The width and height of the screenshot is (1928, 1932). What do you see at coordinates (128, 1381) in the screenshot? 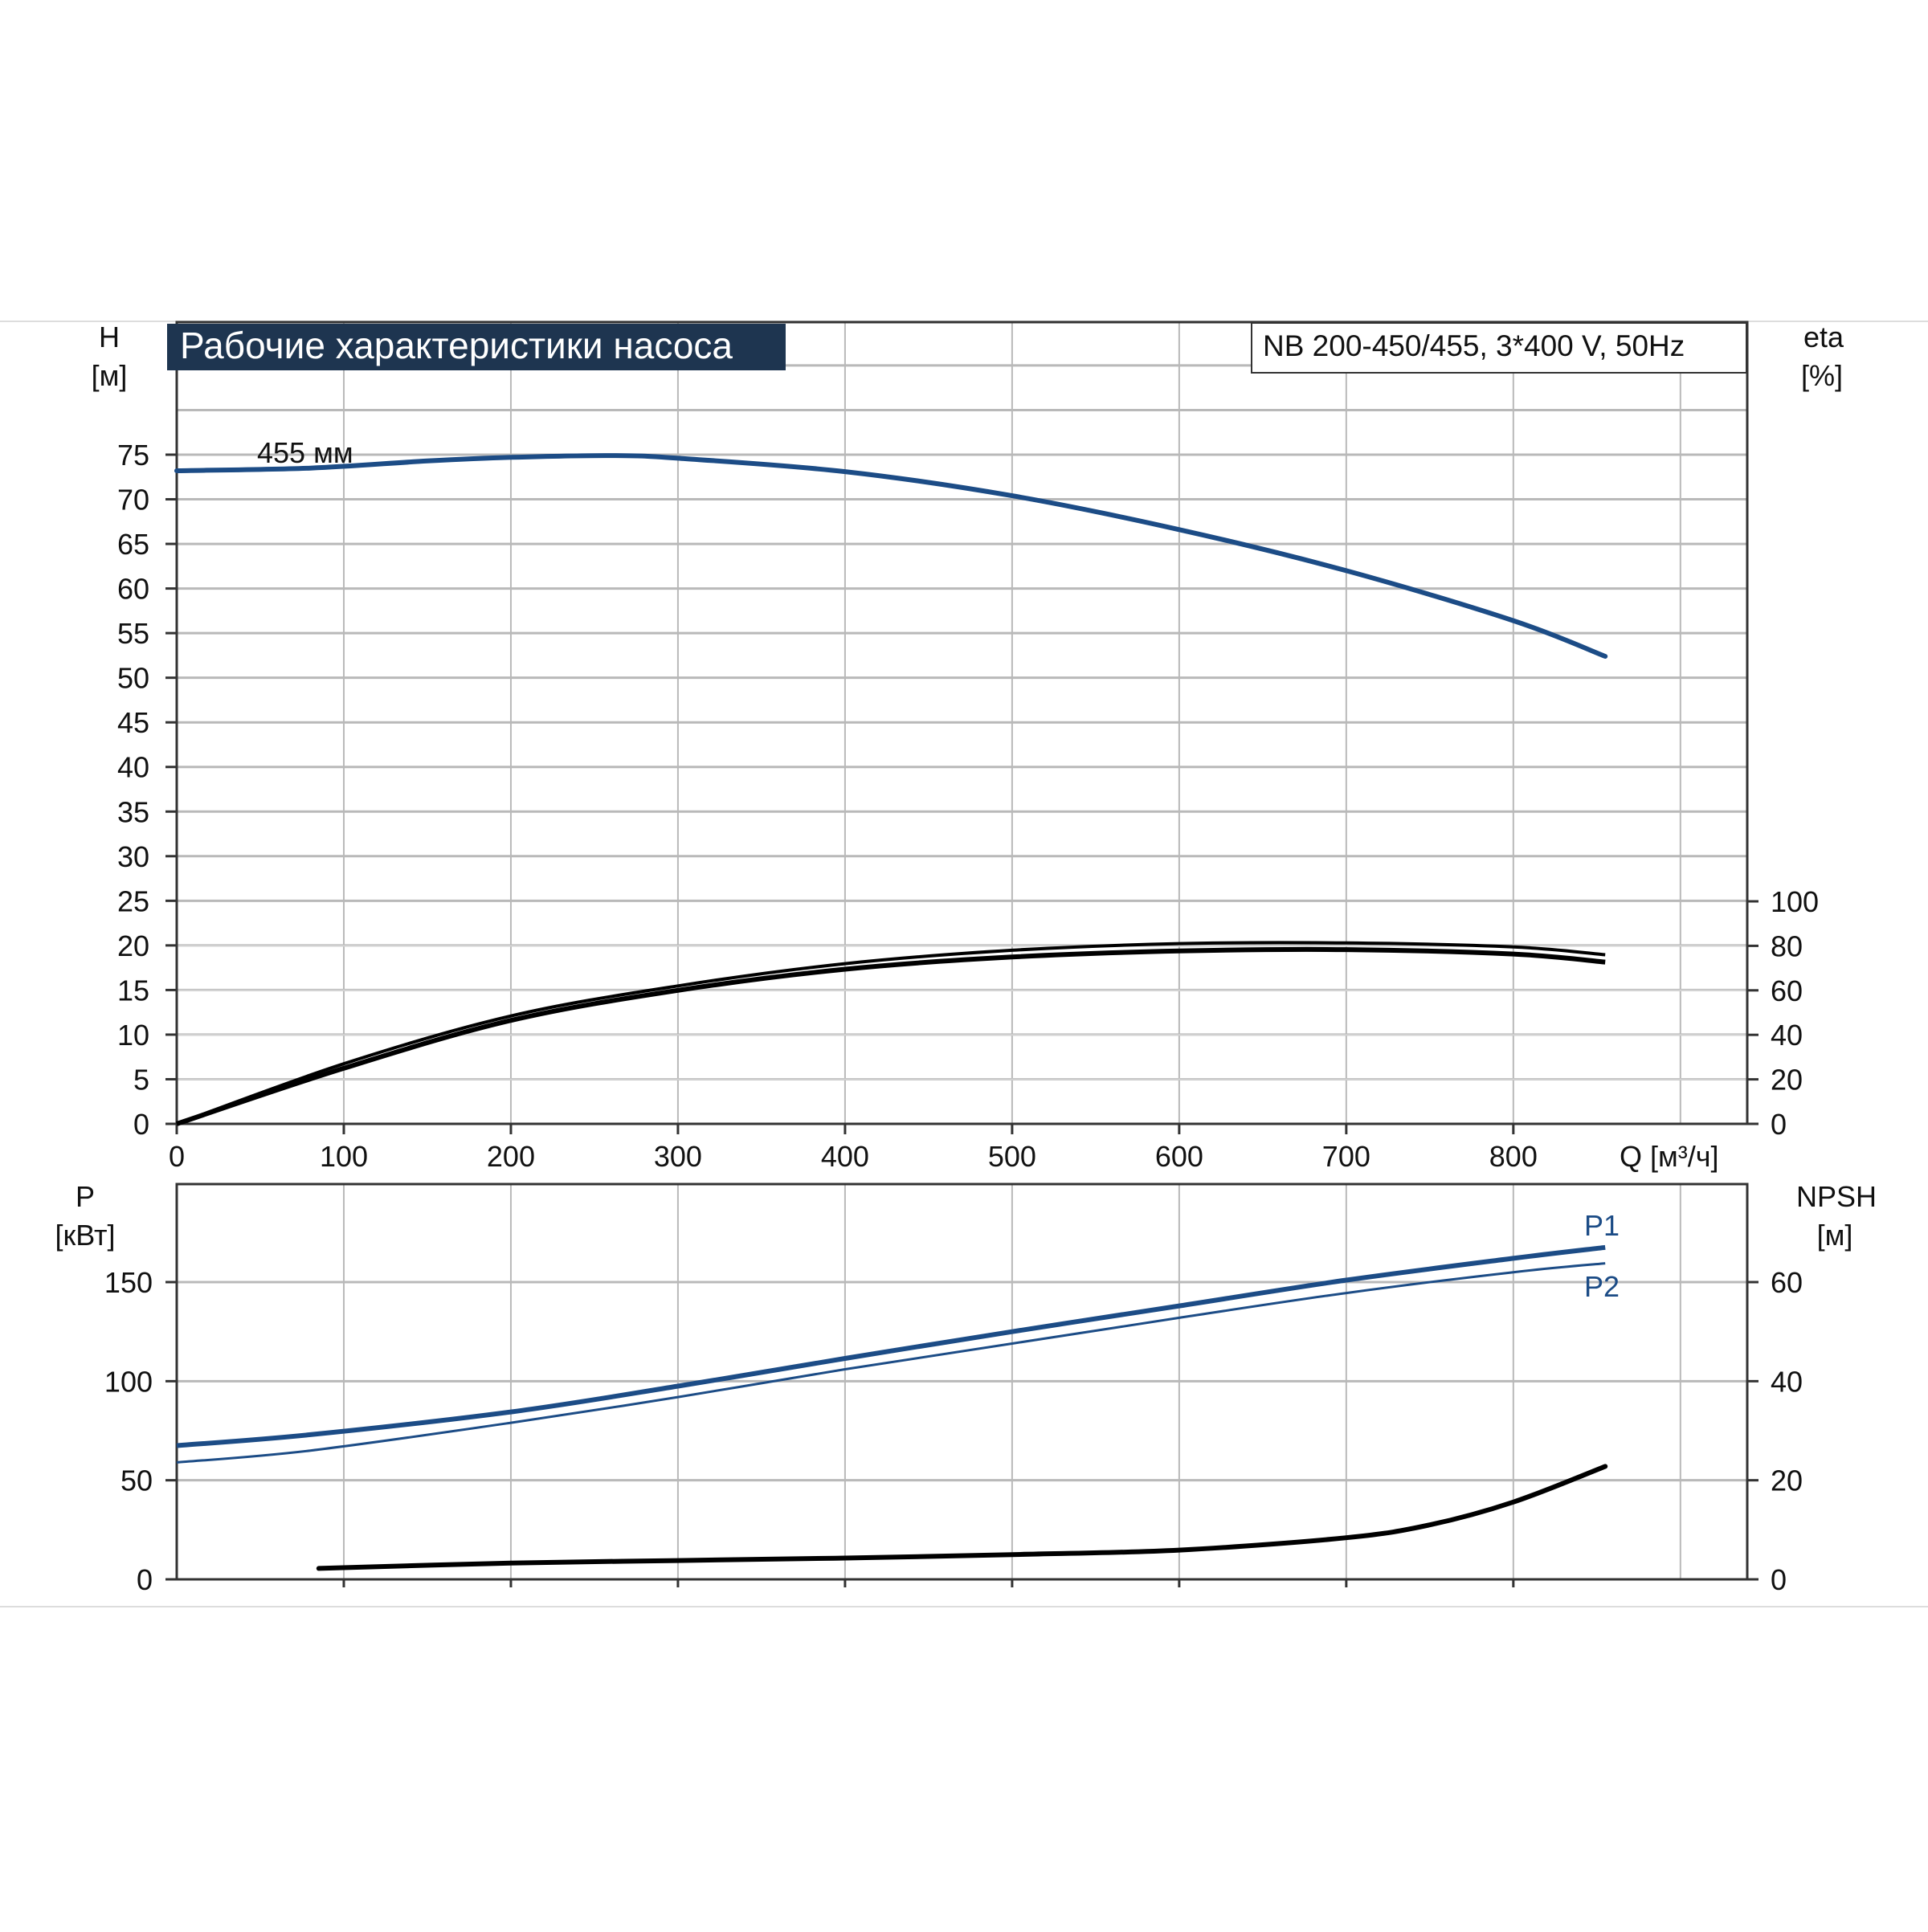
I see `p-tick-label: 100` at bounding box center [128, 1381].